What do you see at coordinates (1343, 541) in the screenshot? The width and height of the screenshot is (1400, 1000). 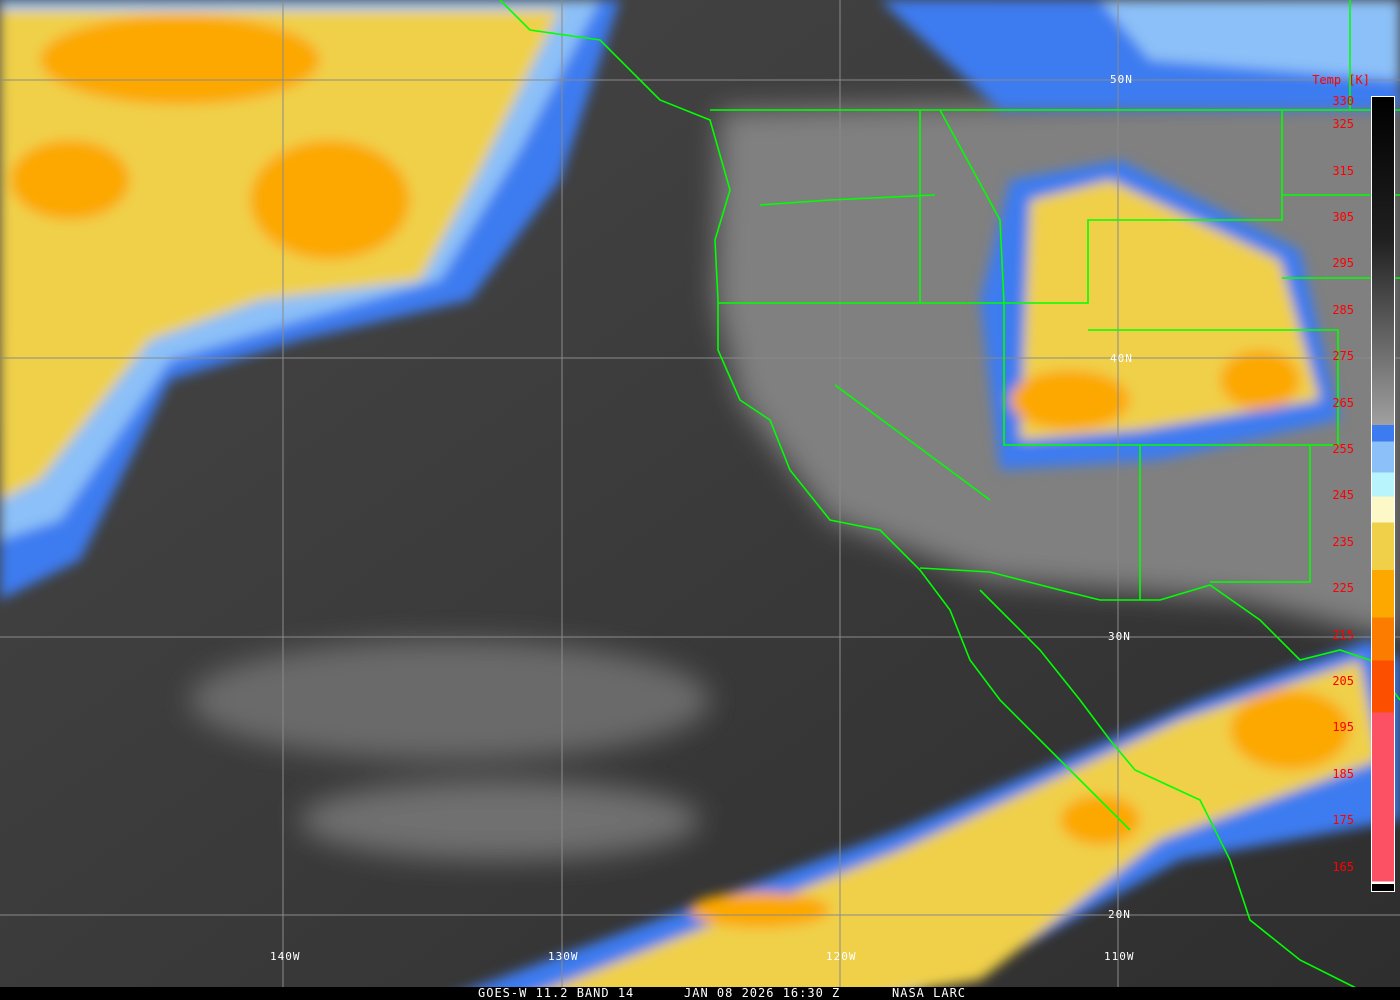 I see `colorbar-tick: 235` at bounding box center [1343, 541].